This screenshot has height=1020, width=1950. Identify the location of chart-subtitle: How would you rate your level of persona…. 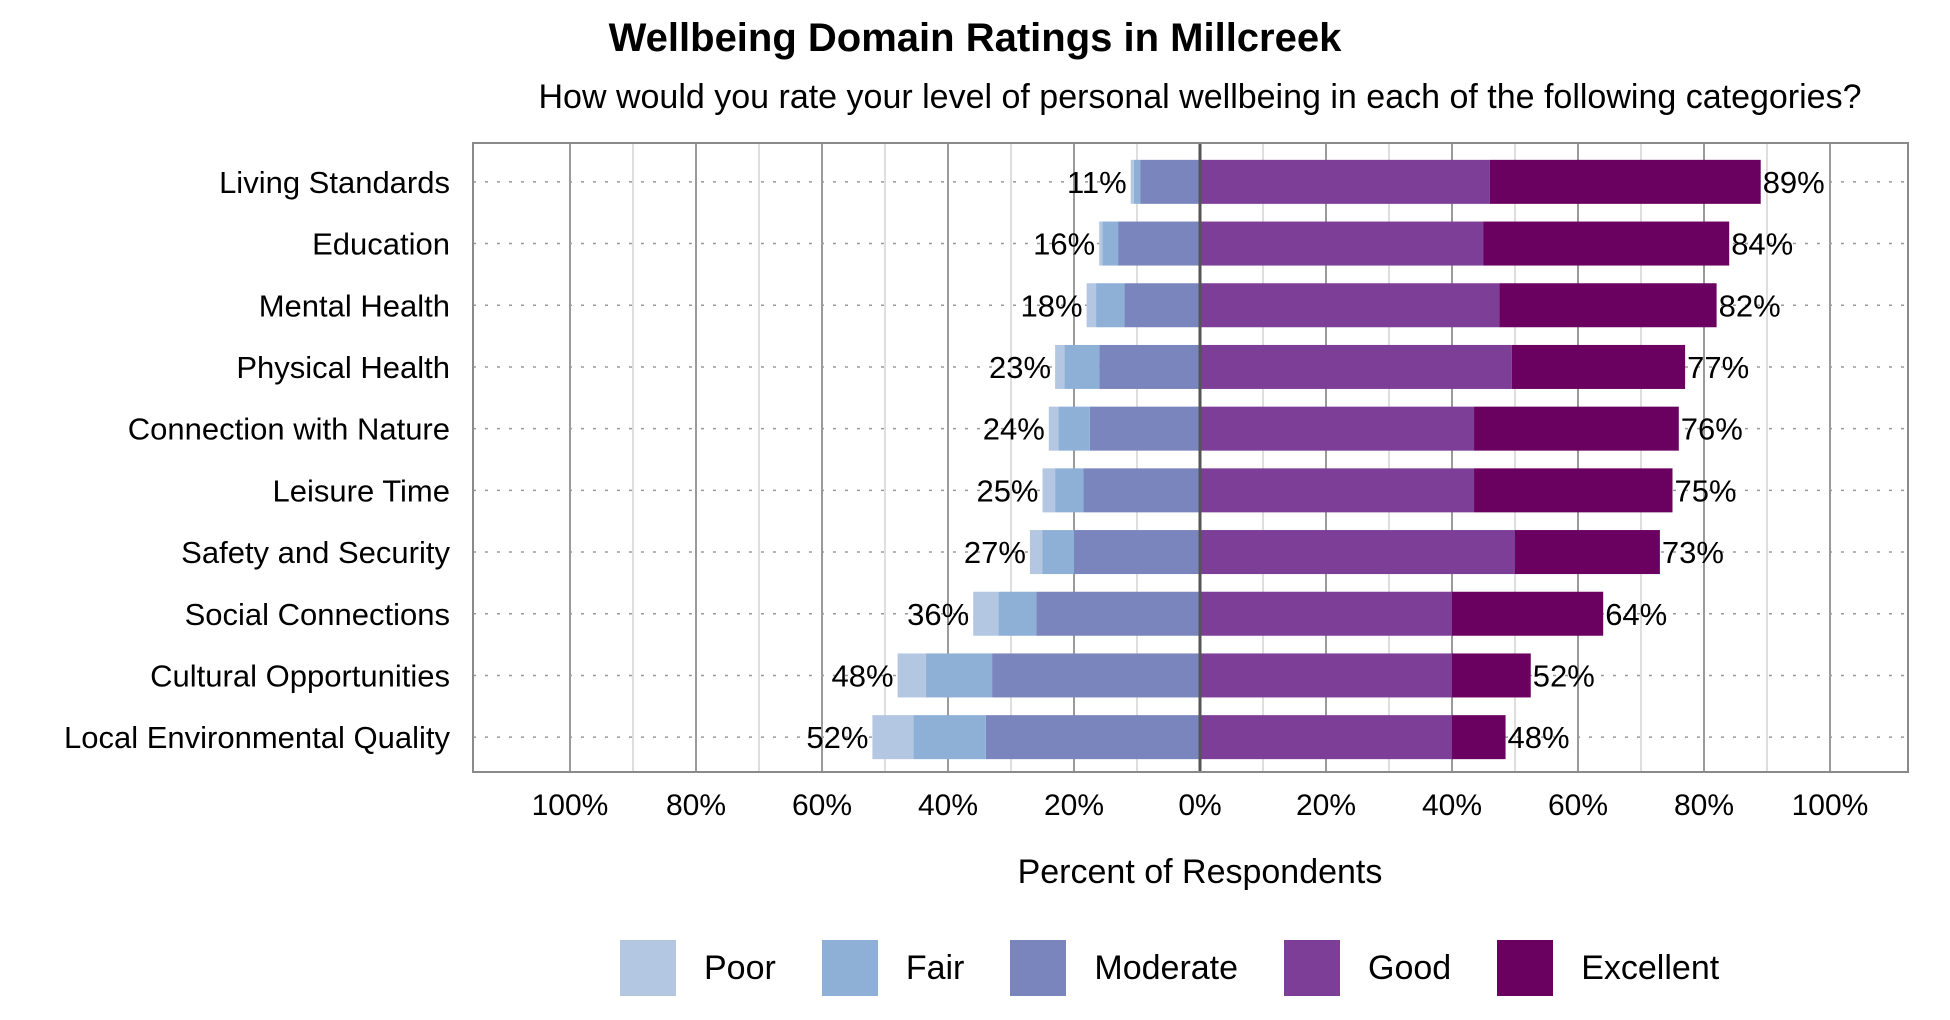
(1200, 97).